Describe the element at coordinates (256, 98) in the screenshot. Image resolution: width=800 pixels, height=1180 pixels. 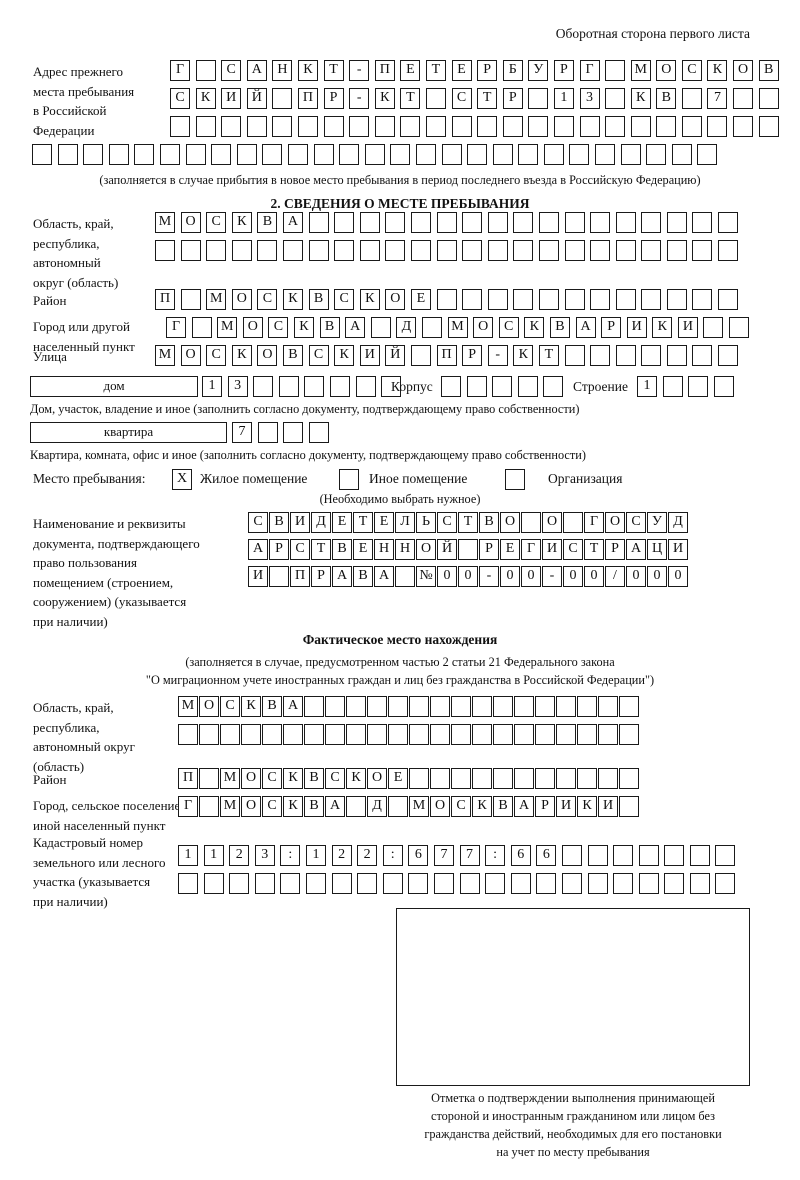
I see `form-cell: Й` at that location.